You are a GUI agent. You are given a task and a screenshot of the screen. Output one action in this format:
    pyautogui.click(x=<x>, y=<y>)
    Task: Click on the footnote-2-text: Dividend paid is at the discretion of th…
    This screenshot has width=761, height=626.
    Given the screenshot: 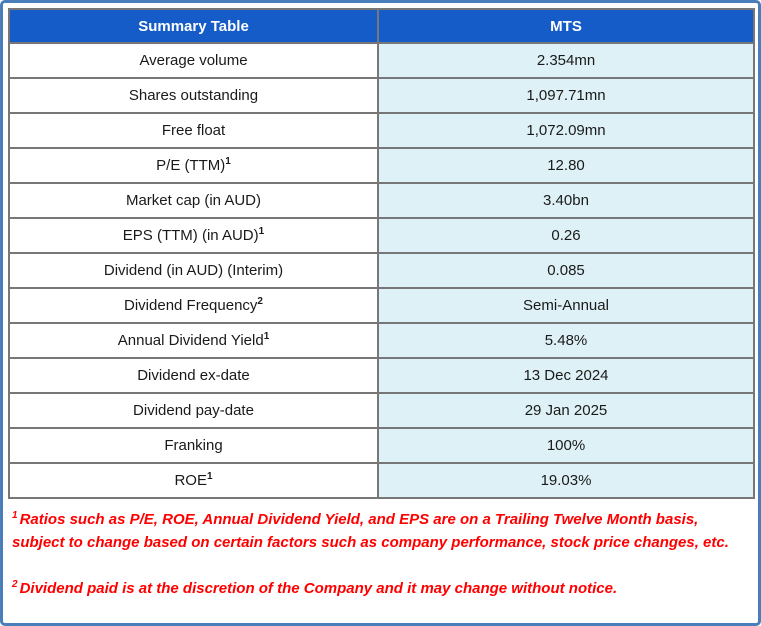 What is the action you would take?
    pyautogui.click(x=318, y=588)
    